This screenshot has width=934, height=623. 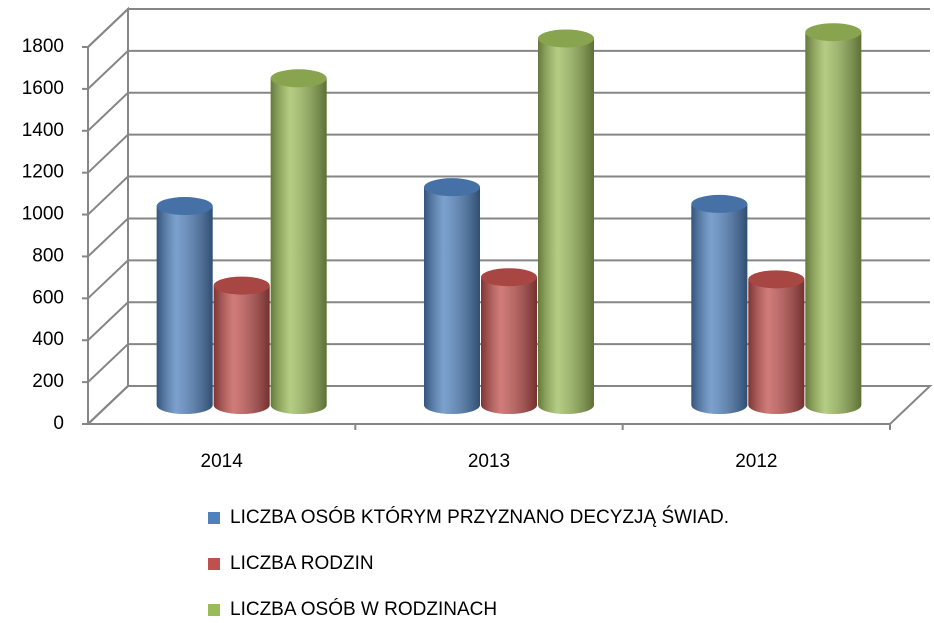 What do you see at coordinates (48, 339) in the screenshot?
I see `y-tick-label: 400` at bounding box center [48, 339].